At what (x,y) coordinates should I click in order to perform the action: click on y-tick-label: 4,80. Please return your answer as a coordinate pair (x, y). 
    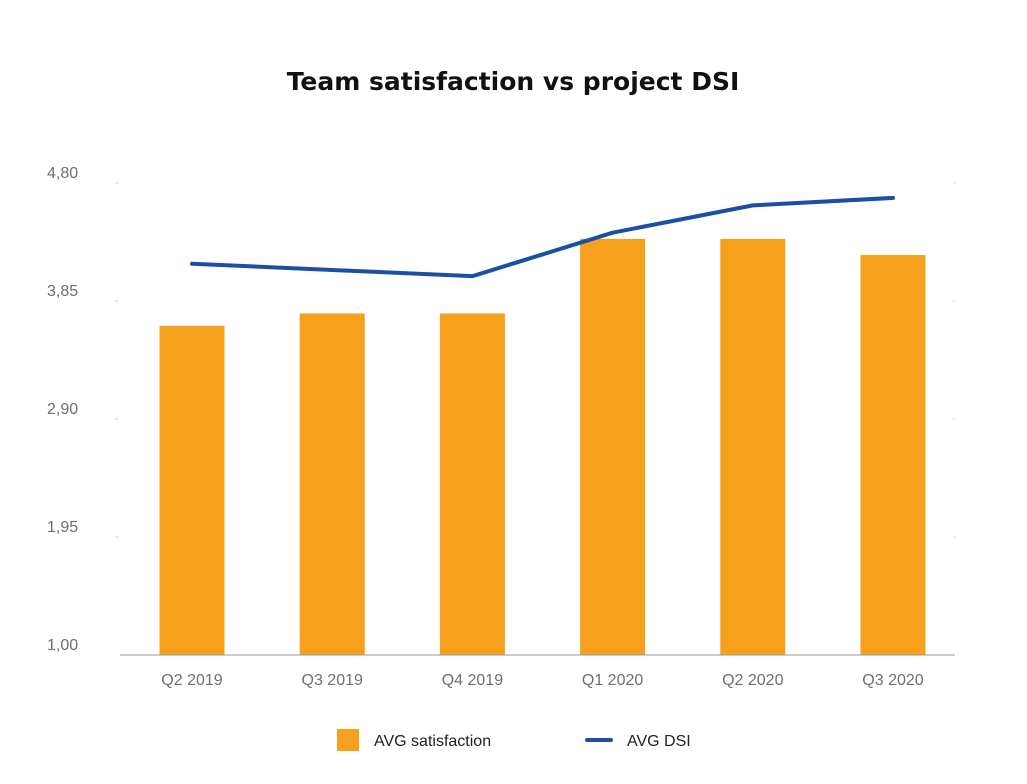
    Looking at the image, I should click on (62, 173).